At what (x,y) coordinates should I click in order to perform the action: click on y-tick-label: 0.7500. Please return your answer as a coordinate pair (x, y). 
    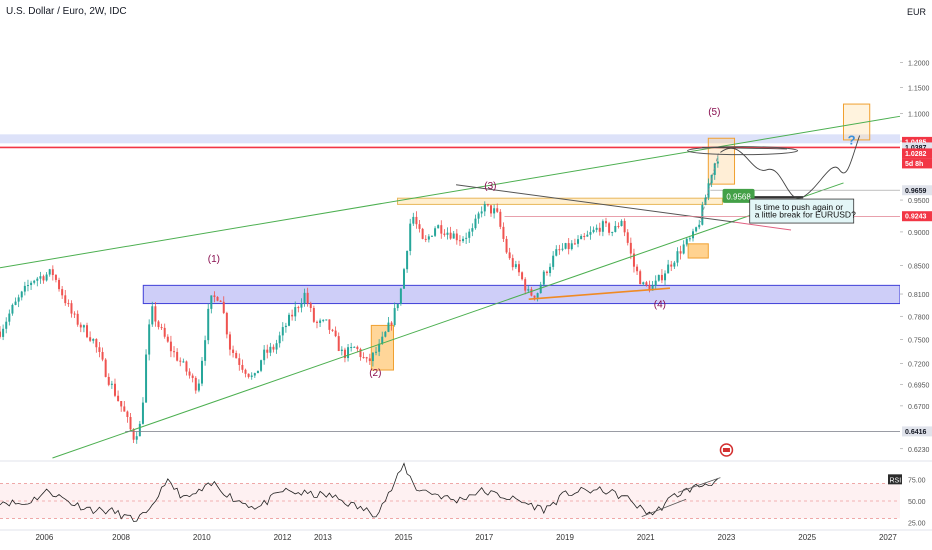
    Looking at the image, I should click on (919, 340).